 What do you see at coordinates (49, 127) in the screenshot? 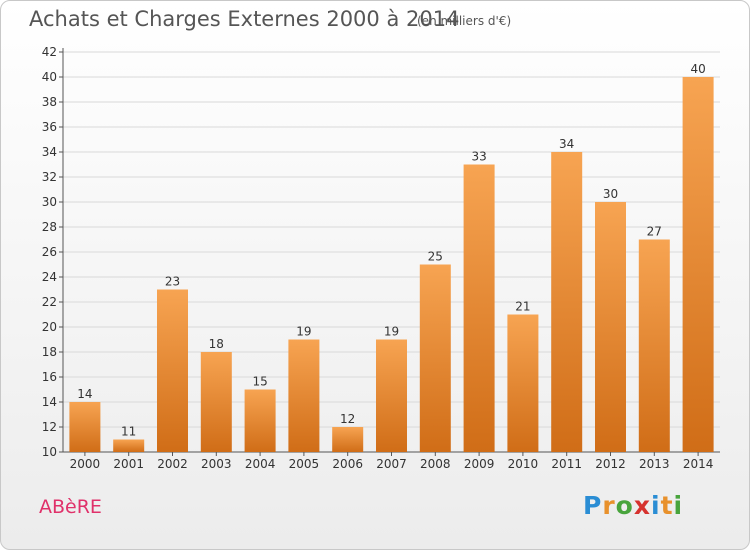
I see `y-tick-label: 36` at bounding box center [49, 127].